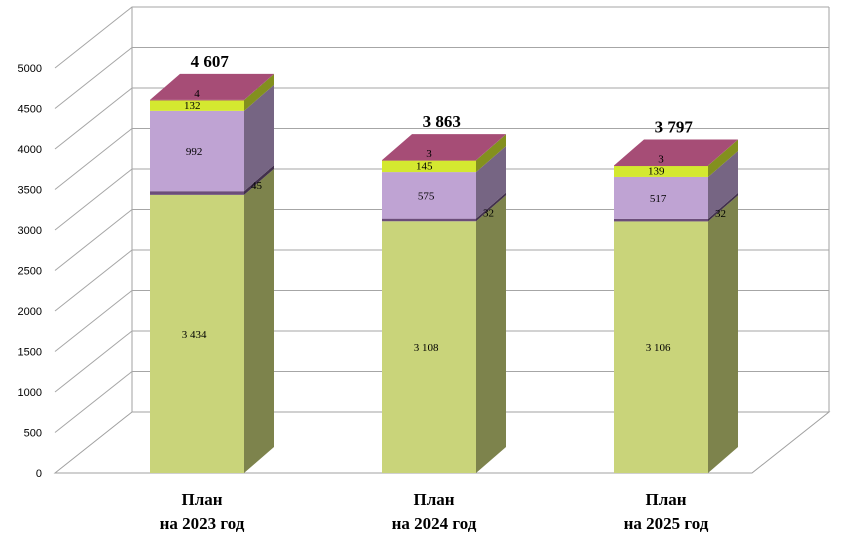  Describe the element at coordinates (33, 434) in the screenshot. I see `y-tick-label: 500` at that location.